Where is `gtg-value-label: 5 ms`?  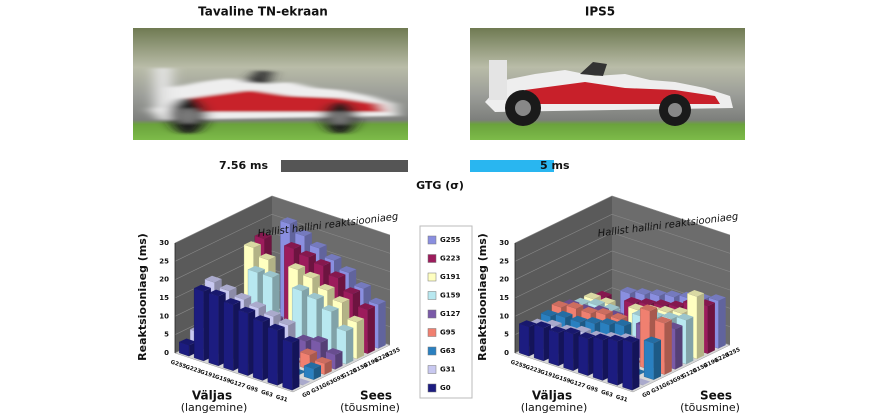 gtg-value-label: 5 ms is located at coordinates (555, 165).